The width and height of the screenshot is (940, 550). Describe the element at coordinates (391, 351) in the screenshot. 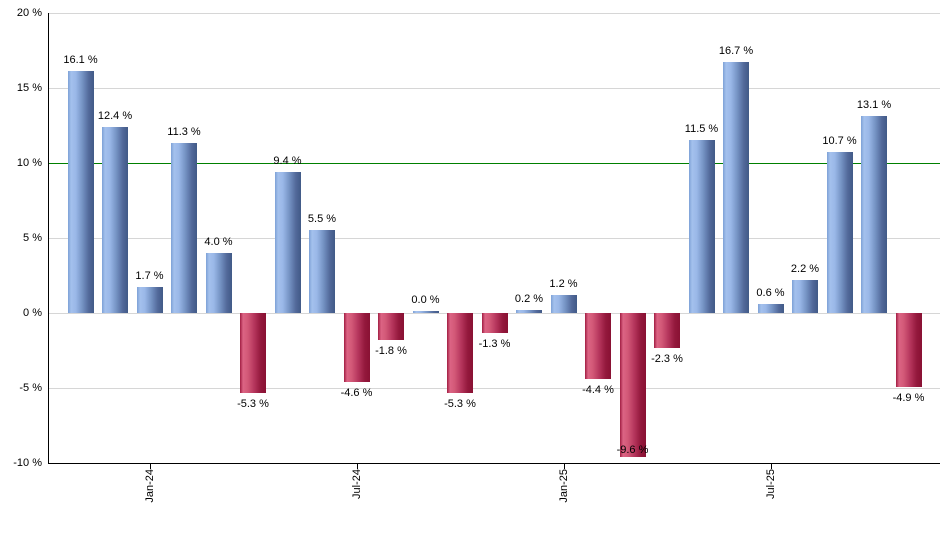

I see `bar-value-label: -1.8 %` at that location.